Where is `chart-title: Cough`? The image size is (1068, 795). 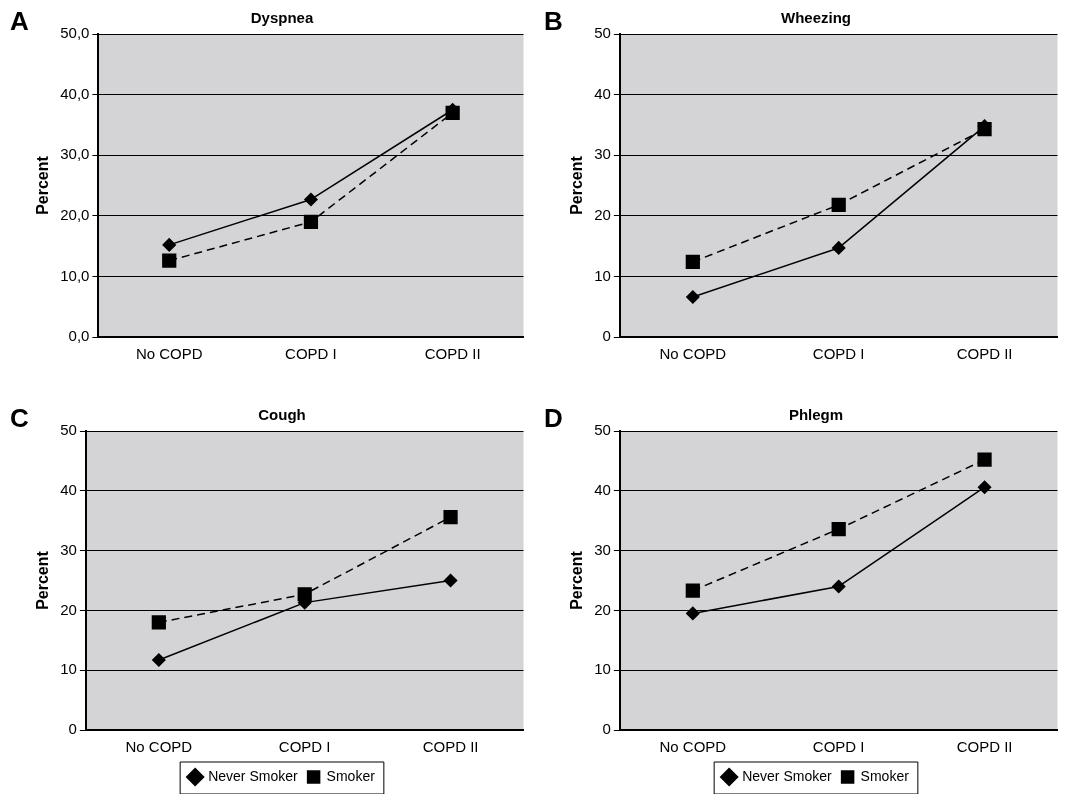 chart-title: Cough is located at coordinates (282, 415).